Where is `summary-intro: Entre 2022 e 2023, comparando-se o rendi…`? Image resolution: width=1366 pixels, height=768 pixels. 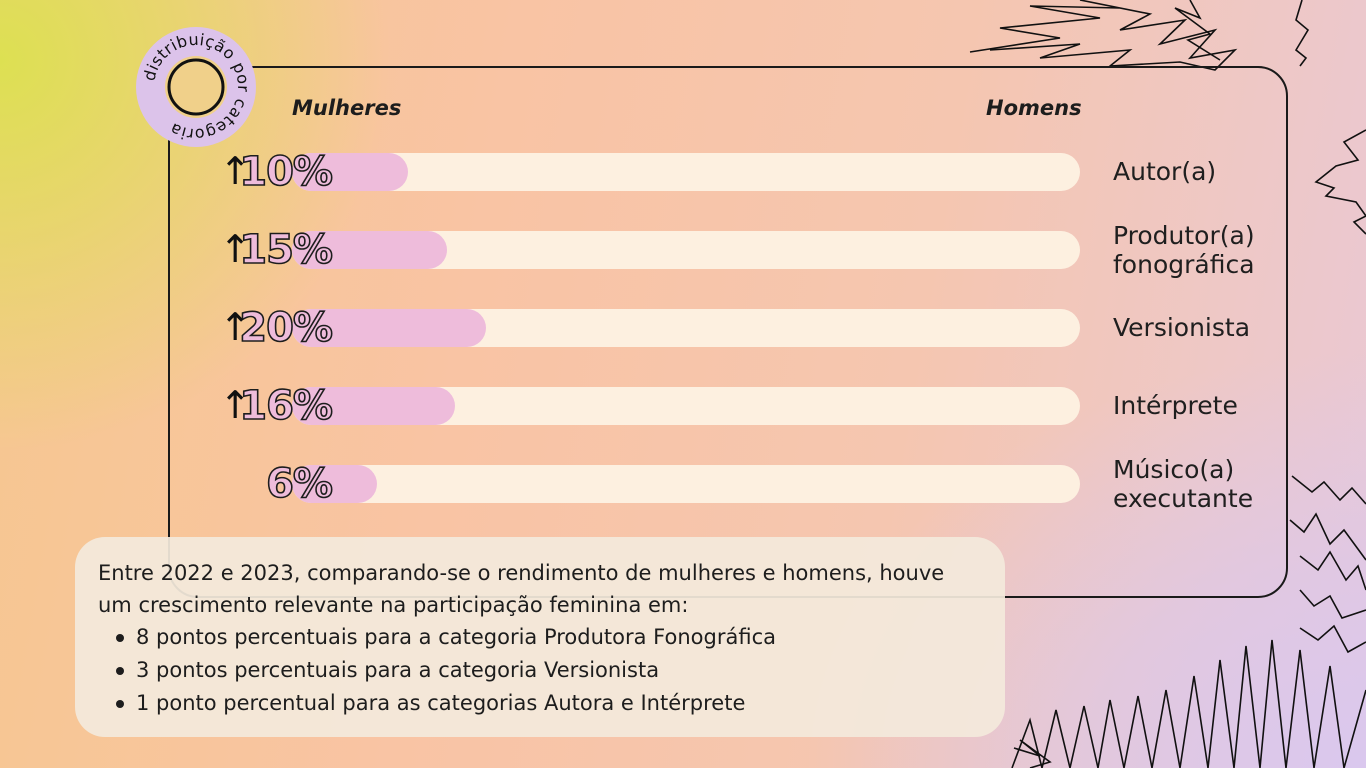
summary-intro: Entre 2022 e 2023, comparando-se o rendi… is located at coordinates (521, 589).